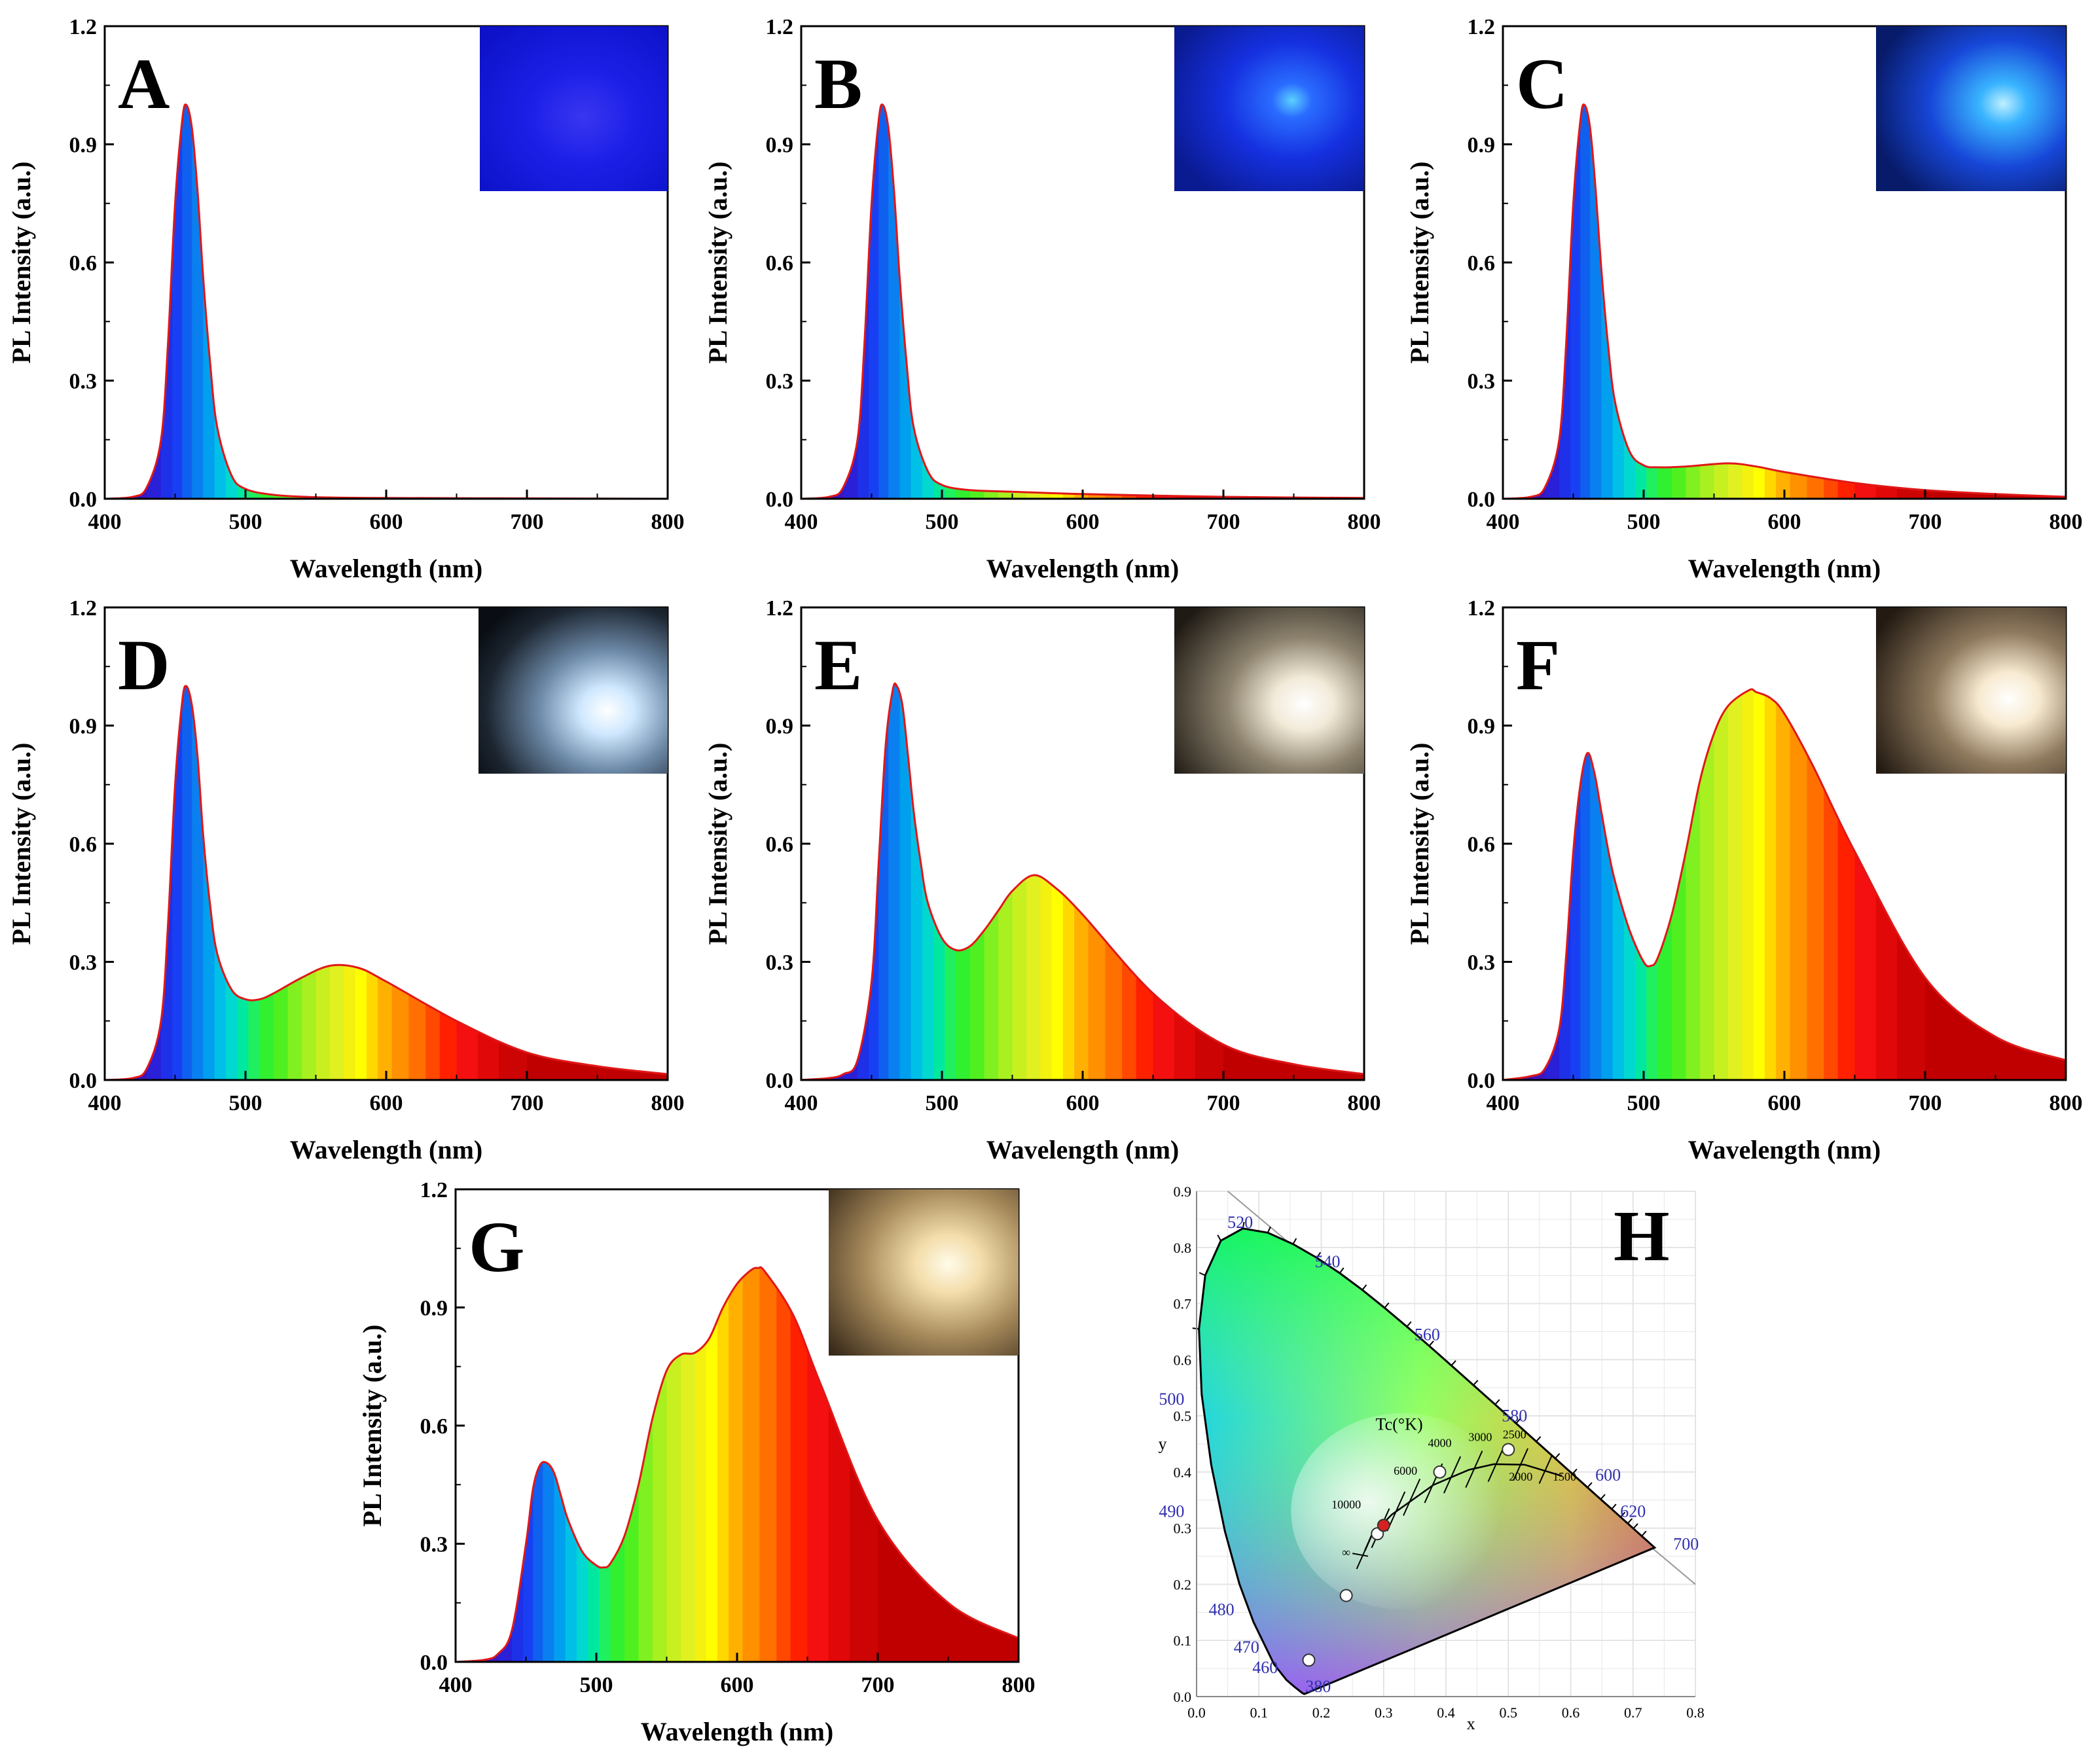 The height and width of the screenshot is (1764, 2094). Describe the element at coordinates (1565, 1476) in the screenshot. I see `cct-label: 1500` at that location.